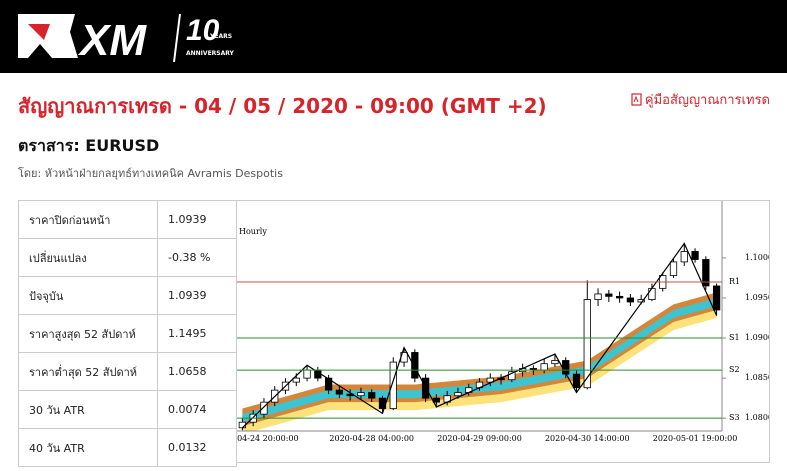 This screenshot has height=471, width=787. Describe the element at coordinates (479, 438) in the screenshot. I see `x-tick-label: 2020-04-29 09:00:00` at that location.